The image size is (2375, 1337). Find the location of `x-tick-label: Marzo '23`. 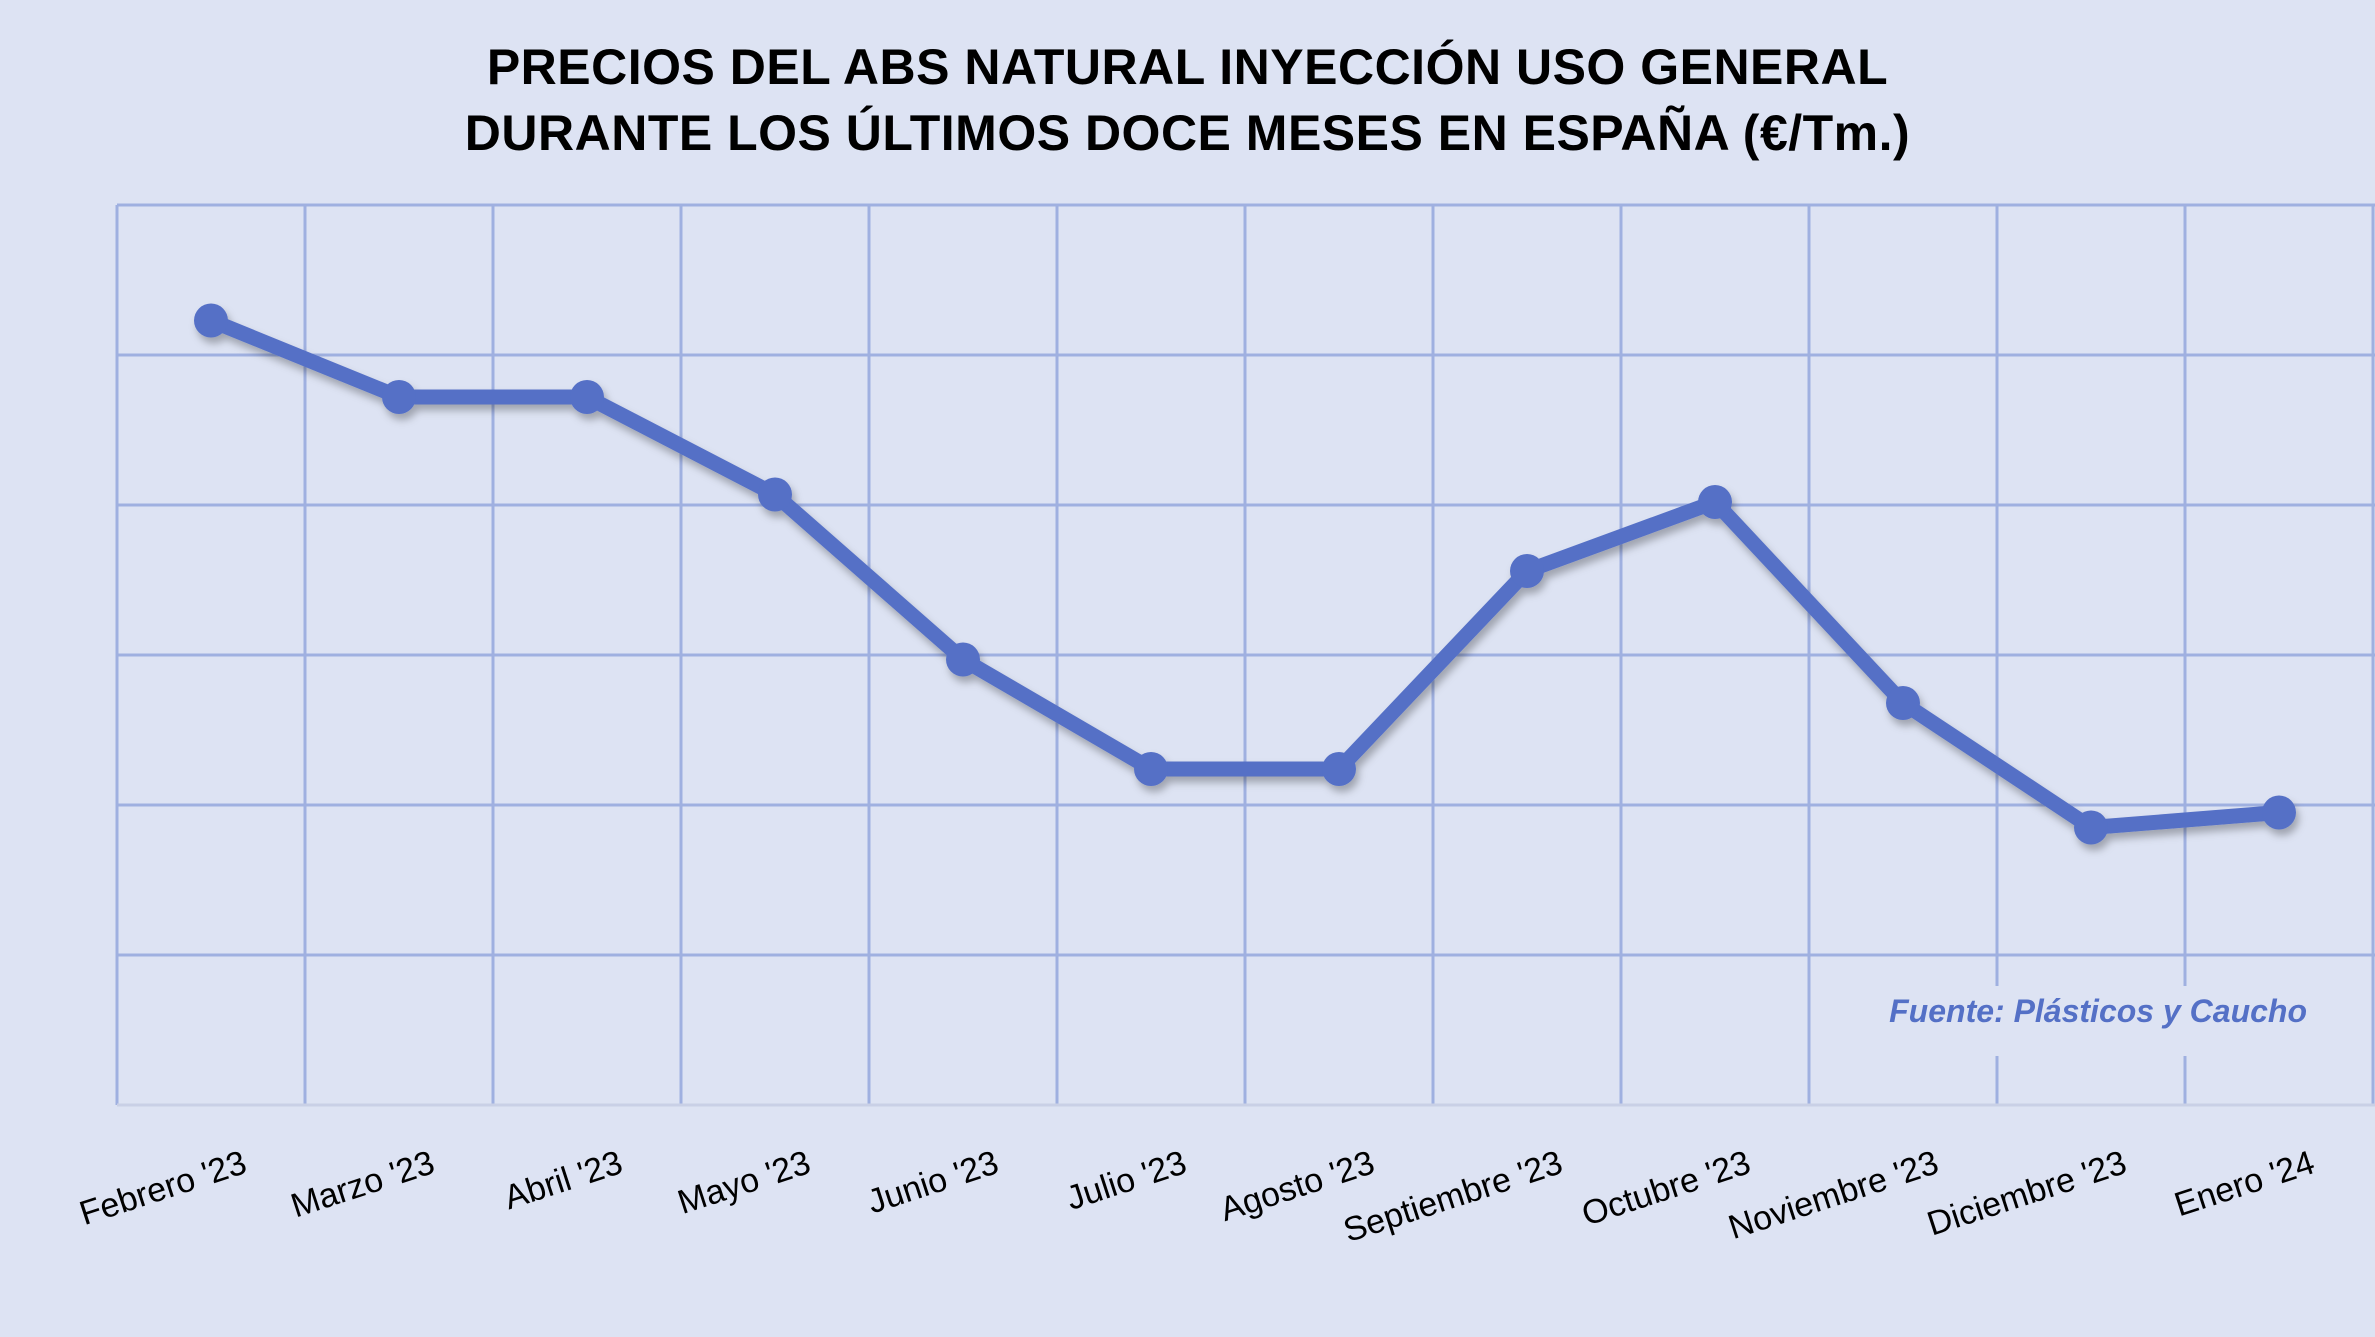

x-tick-label: Marzo '23 is located at coordinates (362, 1184).